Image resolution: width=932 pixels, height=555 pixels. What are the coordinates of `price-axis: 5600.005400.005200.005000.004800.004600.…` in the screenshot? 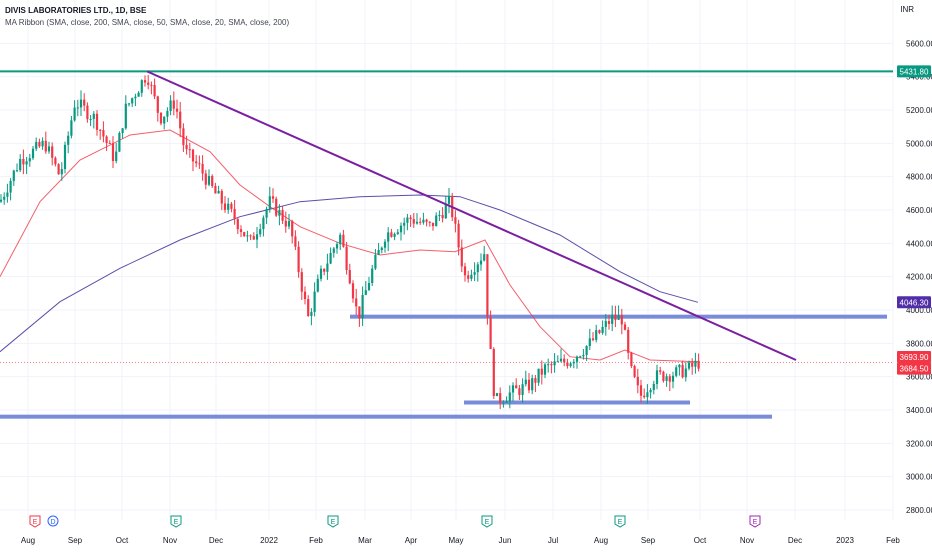 It's located at (919, 277).